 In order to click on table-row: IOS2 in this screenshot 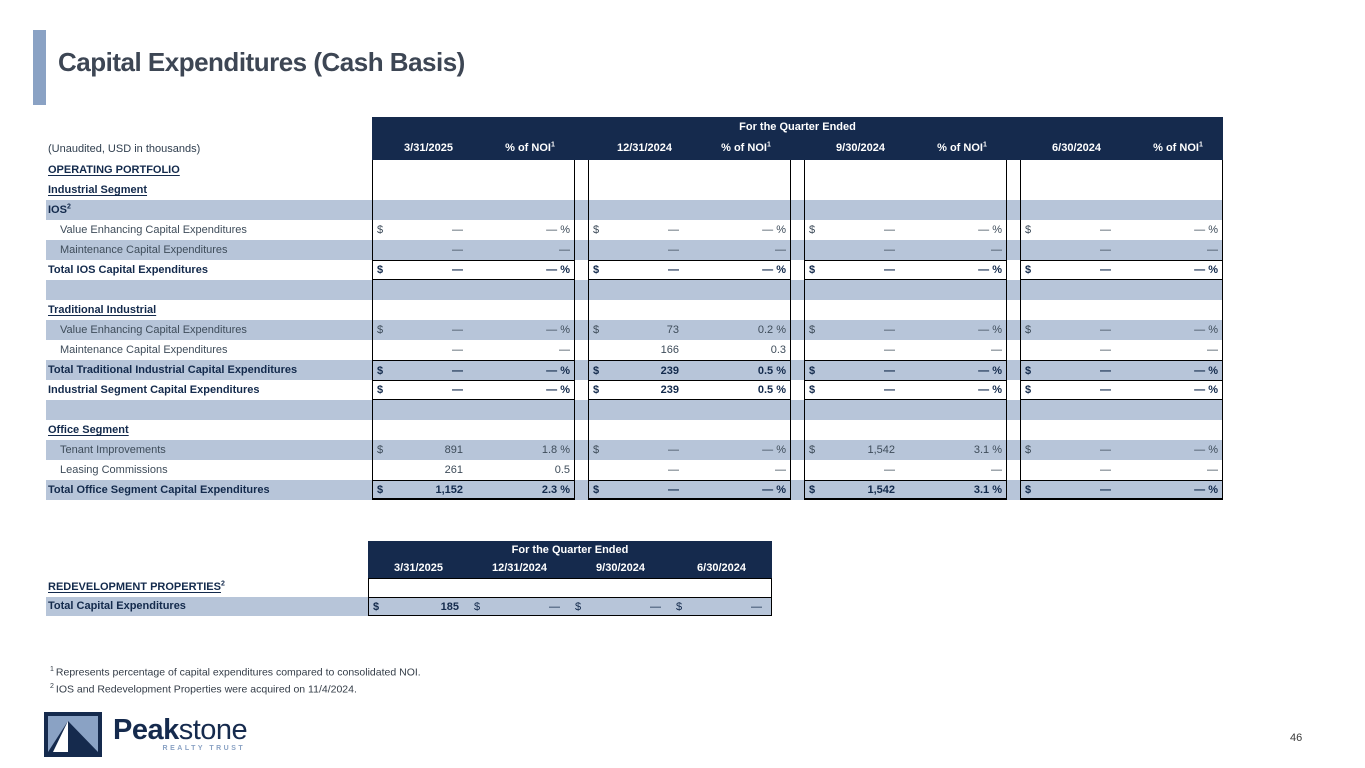, I will do `click(634, 210)`.